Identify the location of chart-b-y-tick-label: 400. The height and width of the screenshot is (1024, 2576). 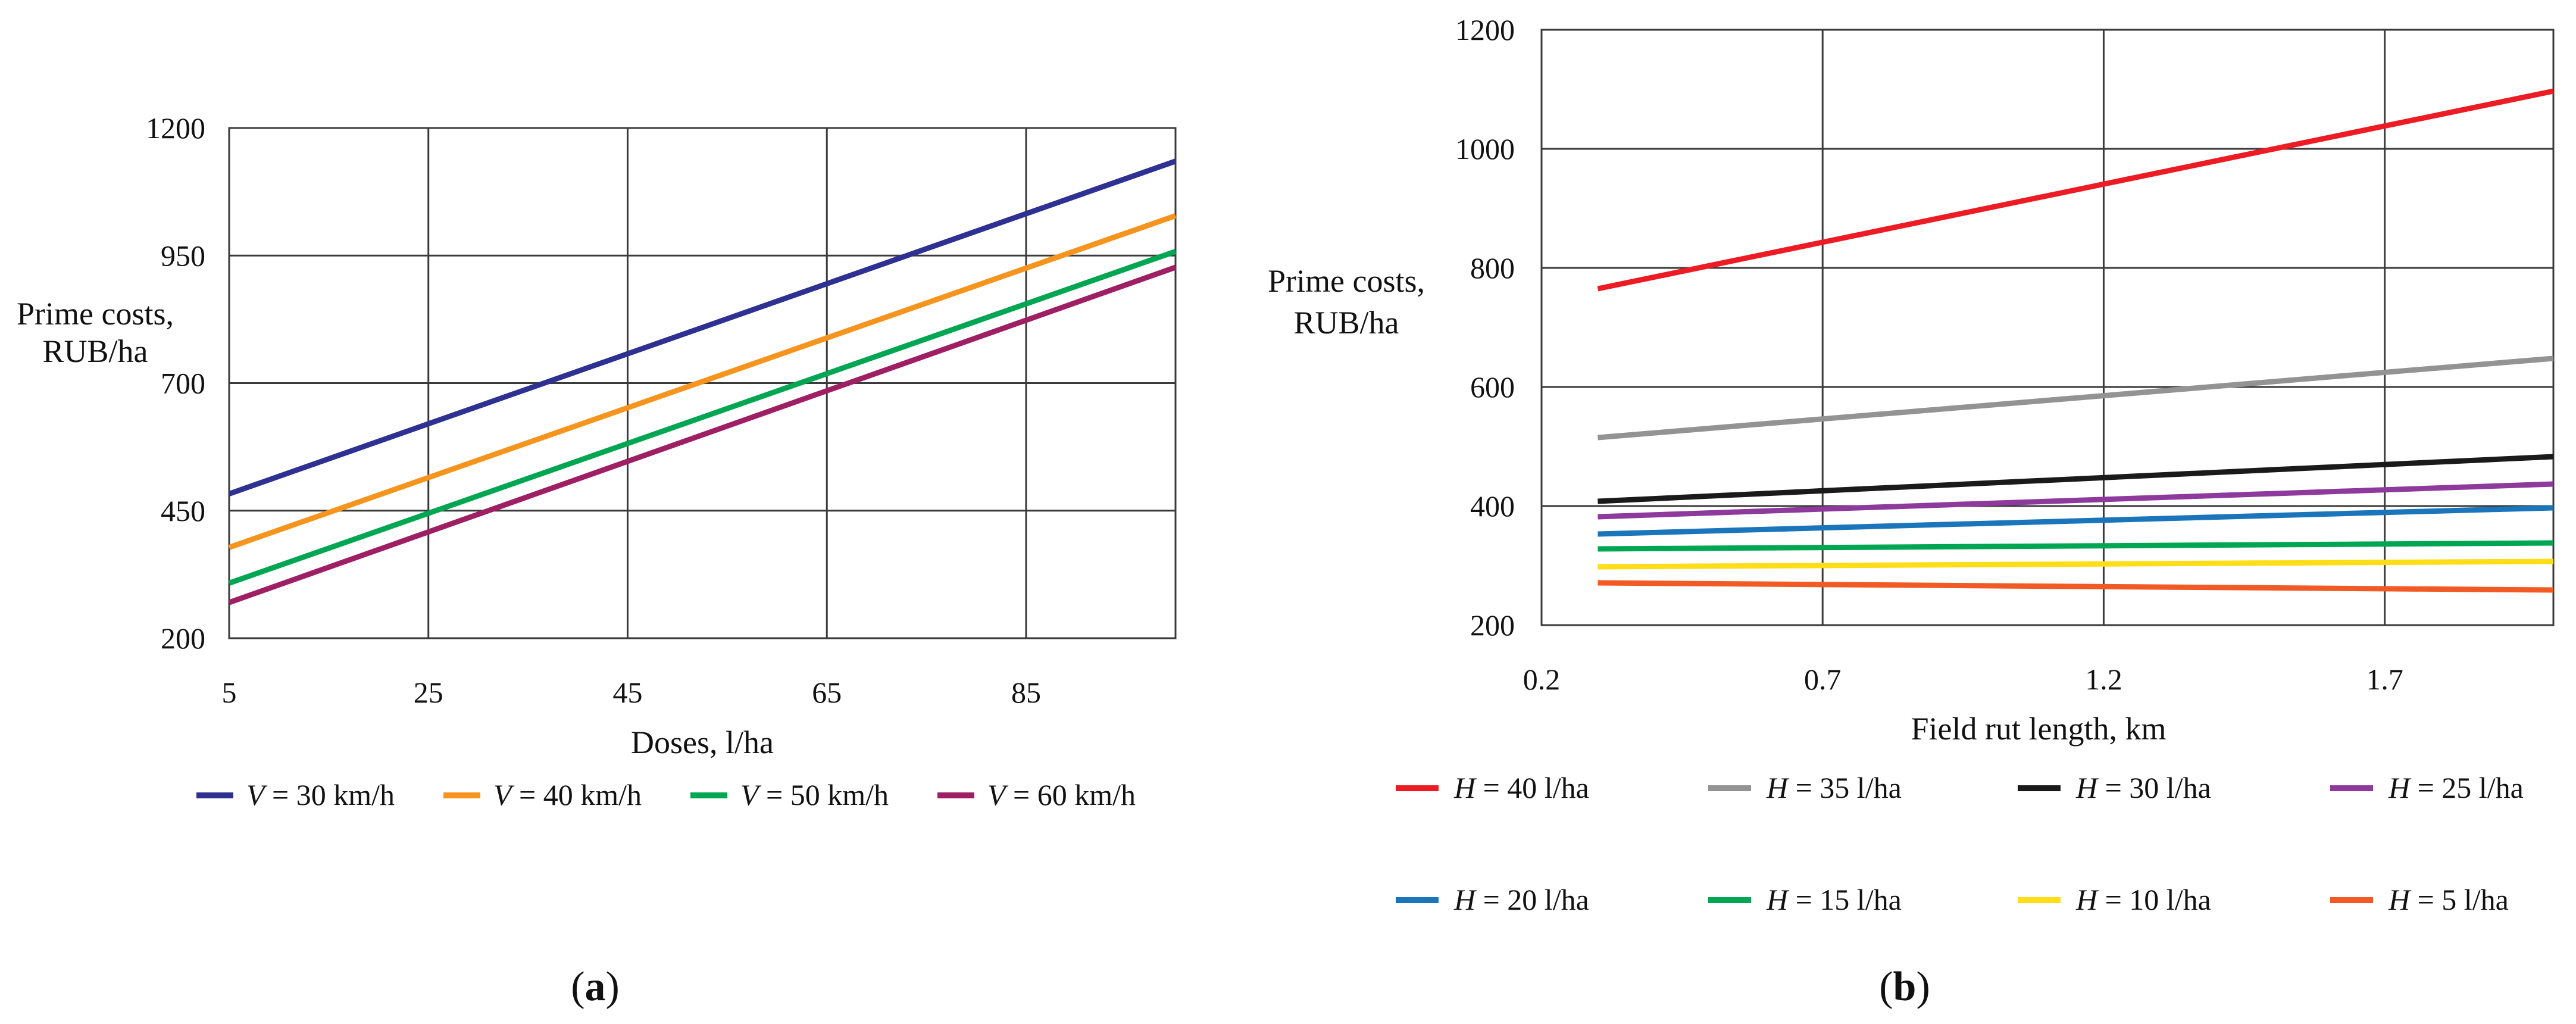
(1492, 506).